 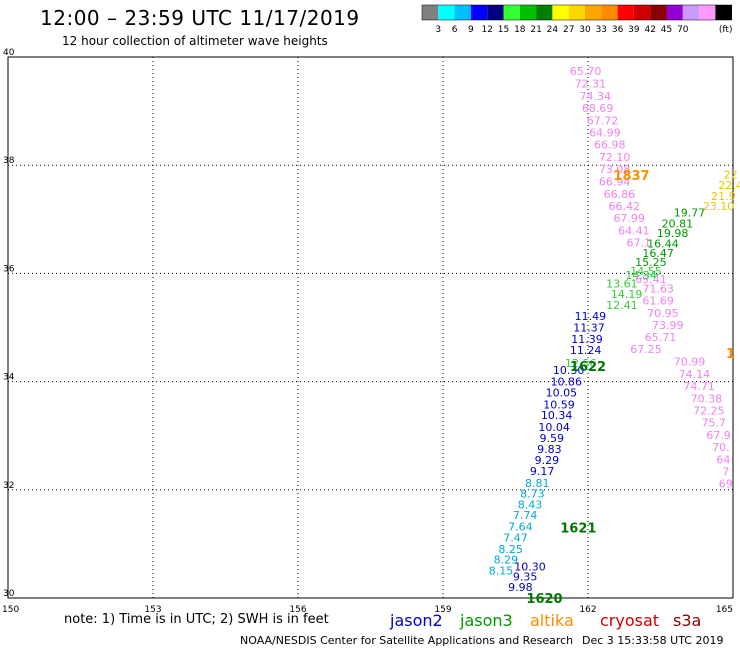 What do you see at coordinates (668, 325) in the screenshot?
I see `swh-value-label: 73.99` at bounding box center [668, 325].